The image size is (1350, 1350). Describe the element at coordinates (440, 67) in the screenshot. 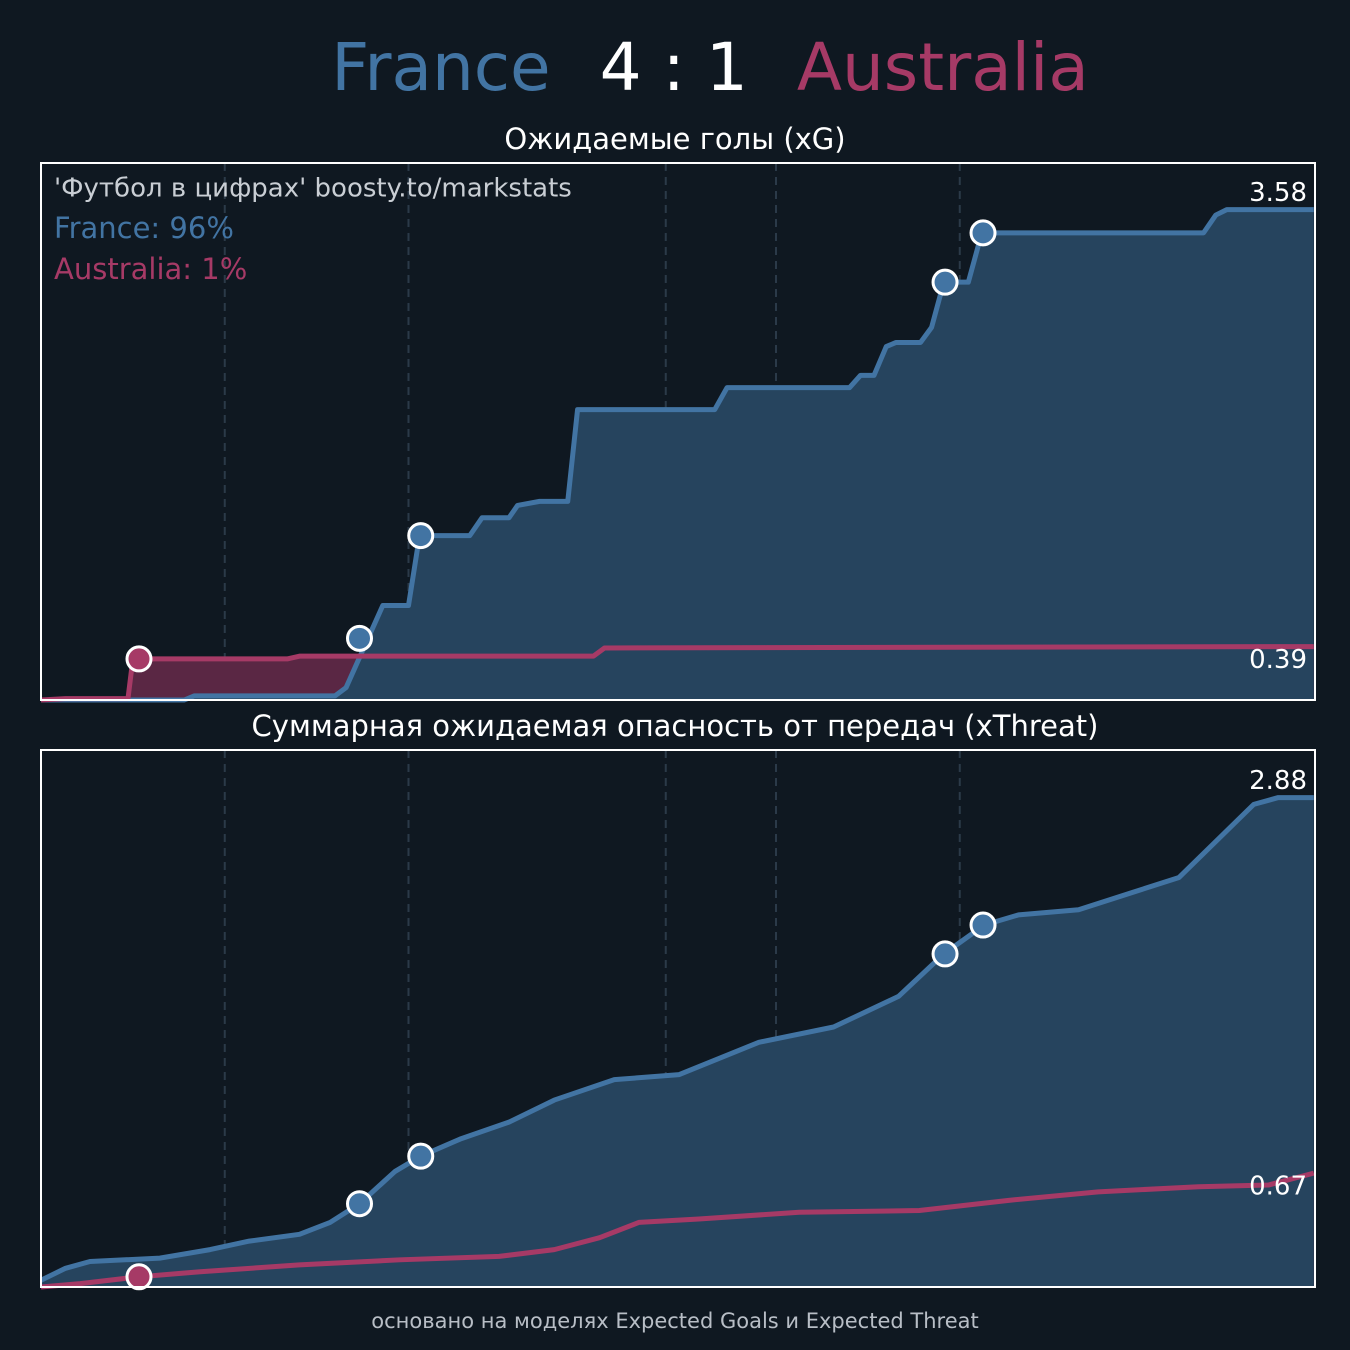

I see `home-team: France` at that location.